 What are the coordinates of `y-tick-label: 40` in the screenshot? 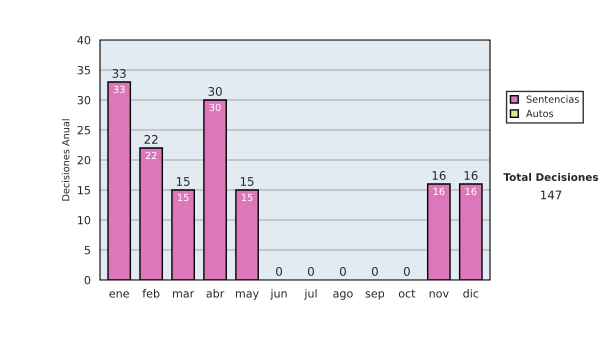 It's located at (83, 40).